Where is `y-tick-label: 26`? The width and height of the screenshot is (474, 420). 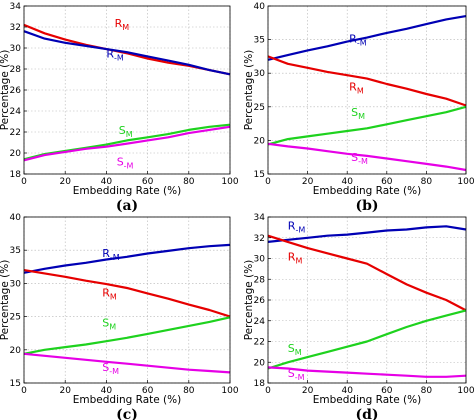 y-tick-label: 26 is located at coordinates (16, 91).